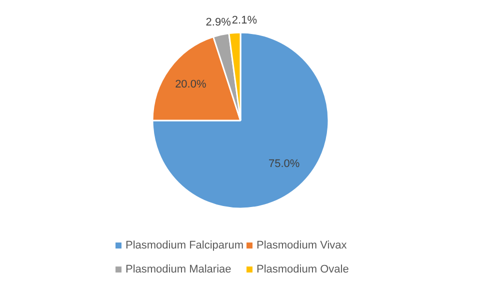 Image resolution: width=481 pixels, height=289 pixels. Describe the element at coordinates (245, 20) in the screenshot. I see `data-label: 2.1%` at that location.